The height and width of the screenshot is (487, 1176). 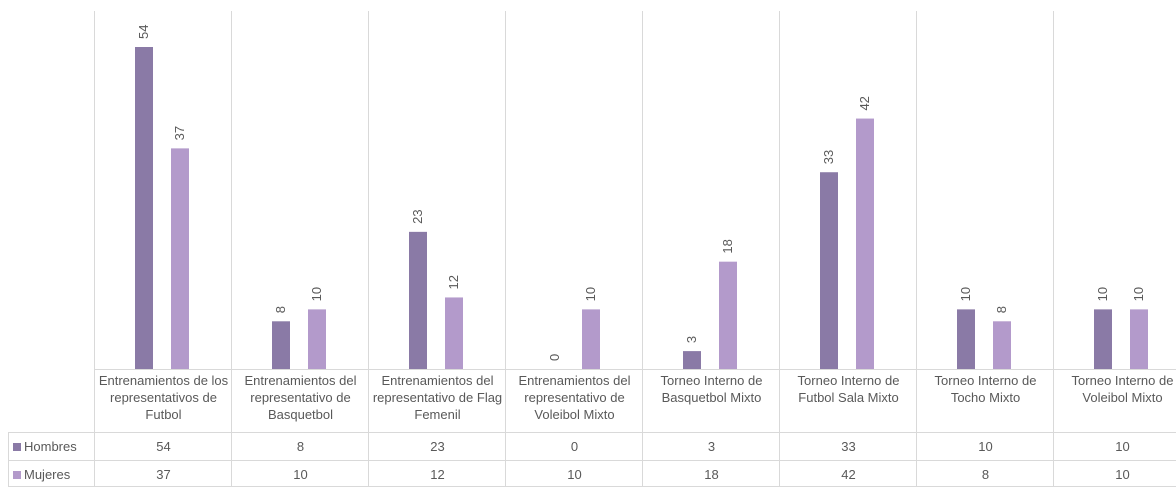 What do you see at coordinates (417, 216) in the screenshot?
I see `data-label-hombres: 23` at bounding box center [417, 216].